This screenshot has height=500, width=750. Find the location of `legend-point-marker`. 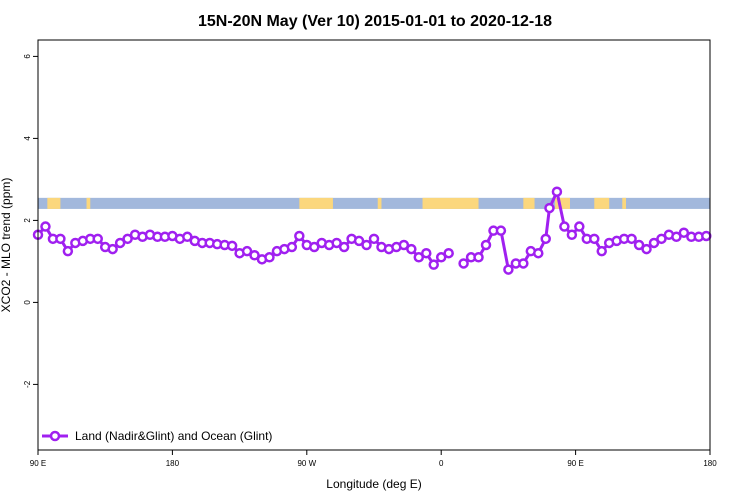

legend-point-marker is located at coordinates (55, 436).